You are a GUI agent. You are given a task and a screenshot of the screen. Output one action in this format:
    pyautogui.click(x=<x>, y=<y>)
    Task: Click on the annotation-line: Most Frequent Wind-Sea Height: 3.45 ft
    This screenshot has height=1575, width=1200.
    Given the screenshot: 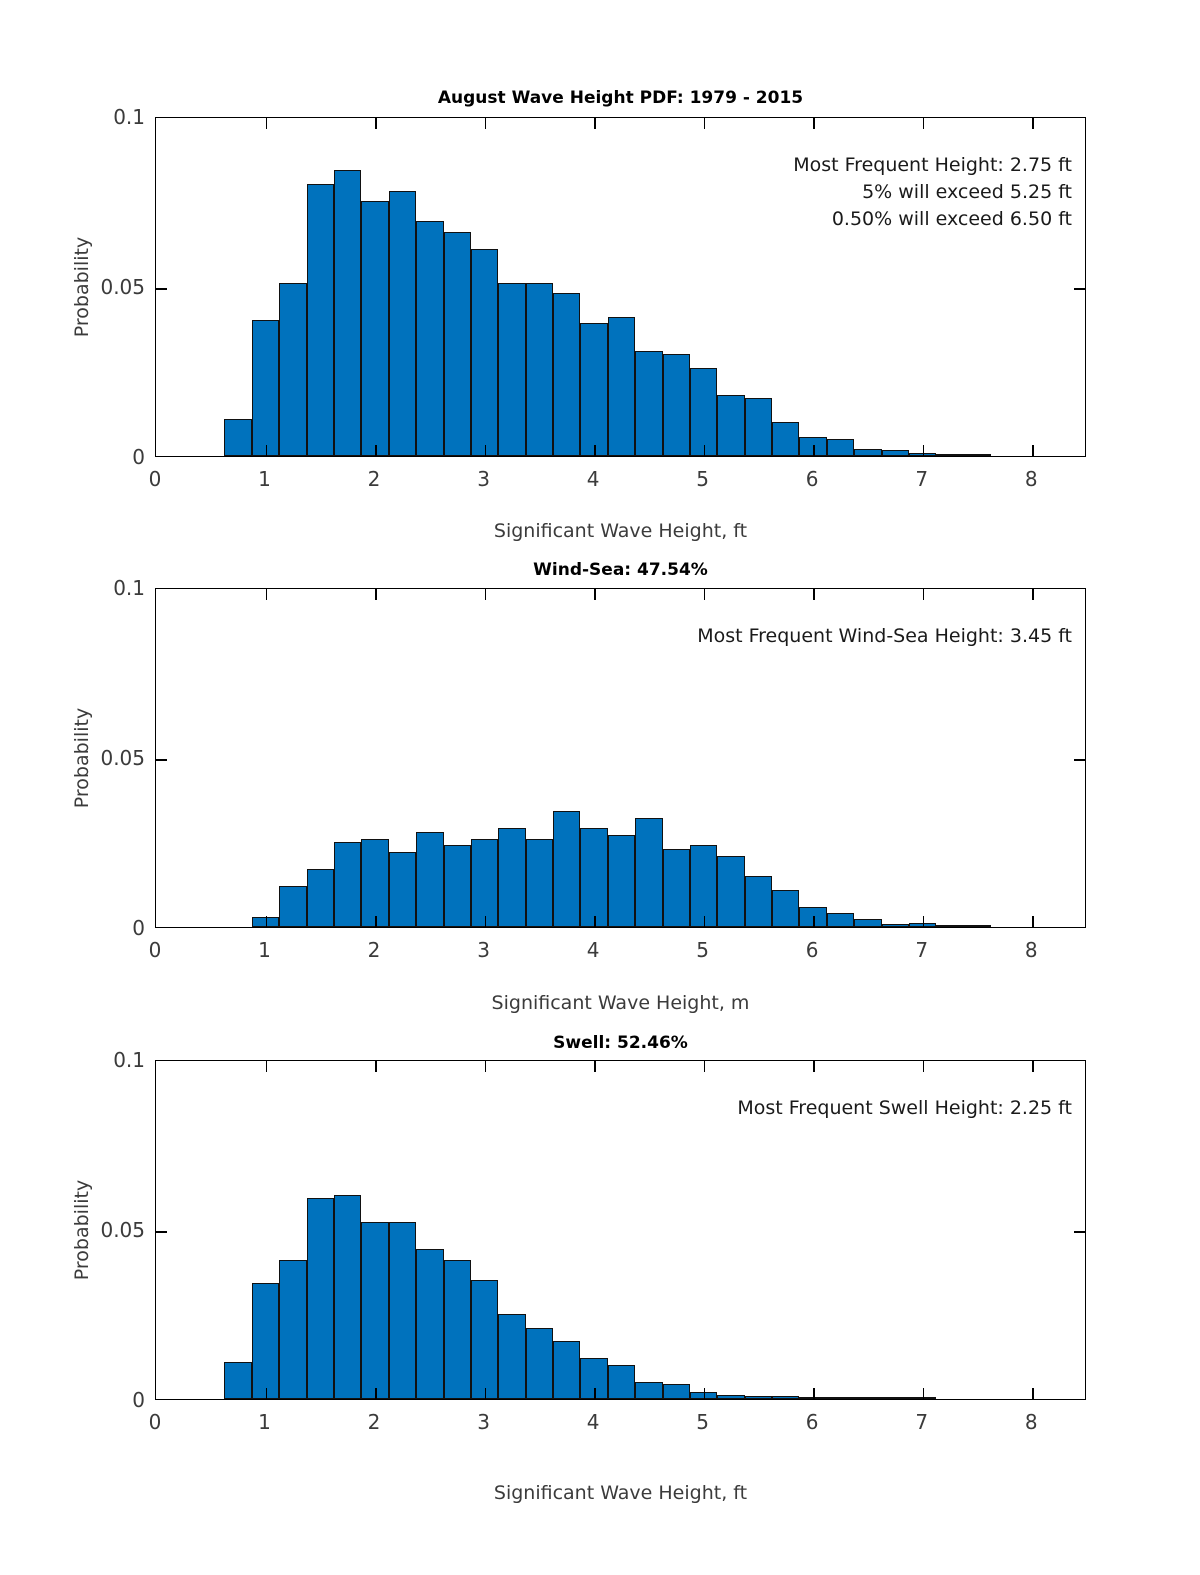 What is the action you would take?
    pyautogui.click(x=884, y=636)
    